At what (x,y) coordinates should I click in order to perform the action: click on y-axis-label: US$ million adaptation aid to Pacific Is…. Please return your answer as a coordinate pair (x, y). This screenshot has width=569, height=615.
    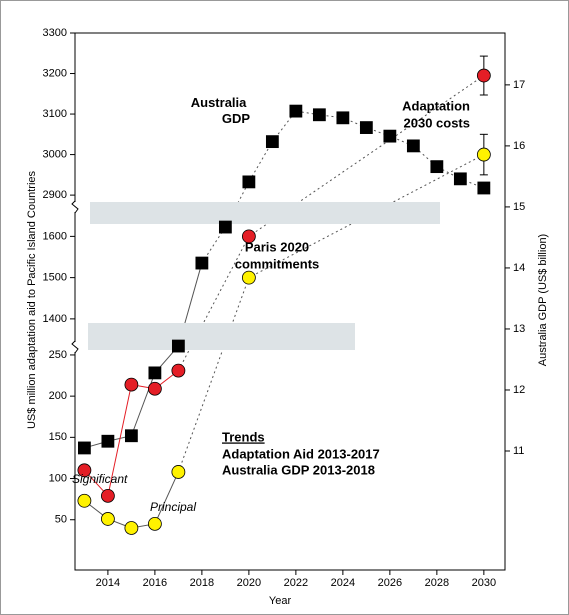
    Looking at the image, I should click on (32, 299).